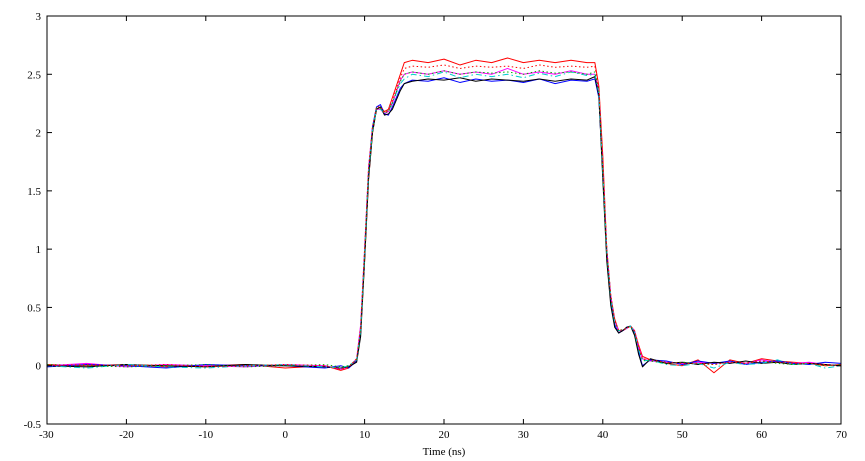 The width and height of the screenshot is (865, 461). Describe the element at coordinates (445, 435) in the screenshot. I see `x-tick-label: 20` at that location.